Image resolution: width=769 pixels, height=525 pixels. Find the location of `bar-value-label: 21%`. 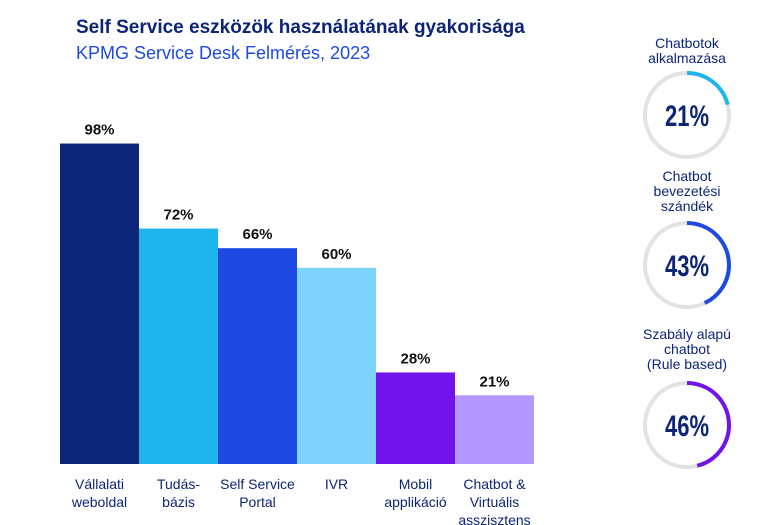

bar-value-label: 21% is located at coordinates (494, 381).